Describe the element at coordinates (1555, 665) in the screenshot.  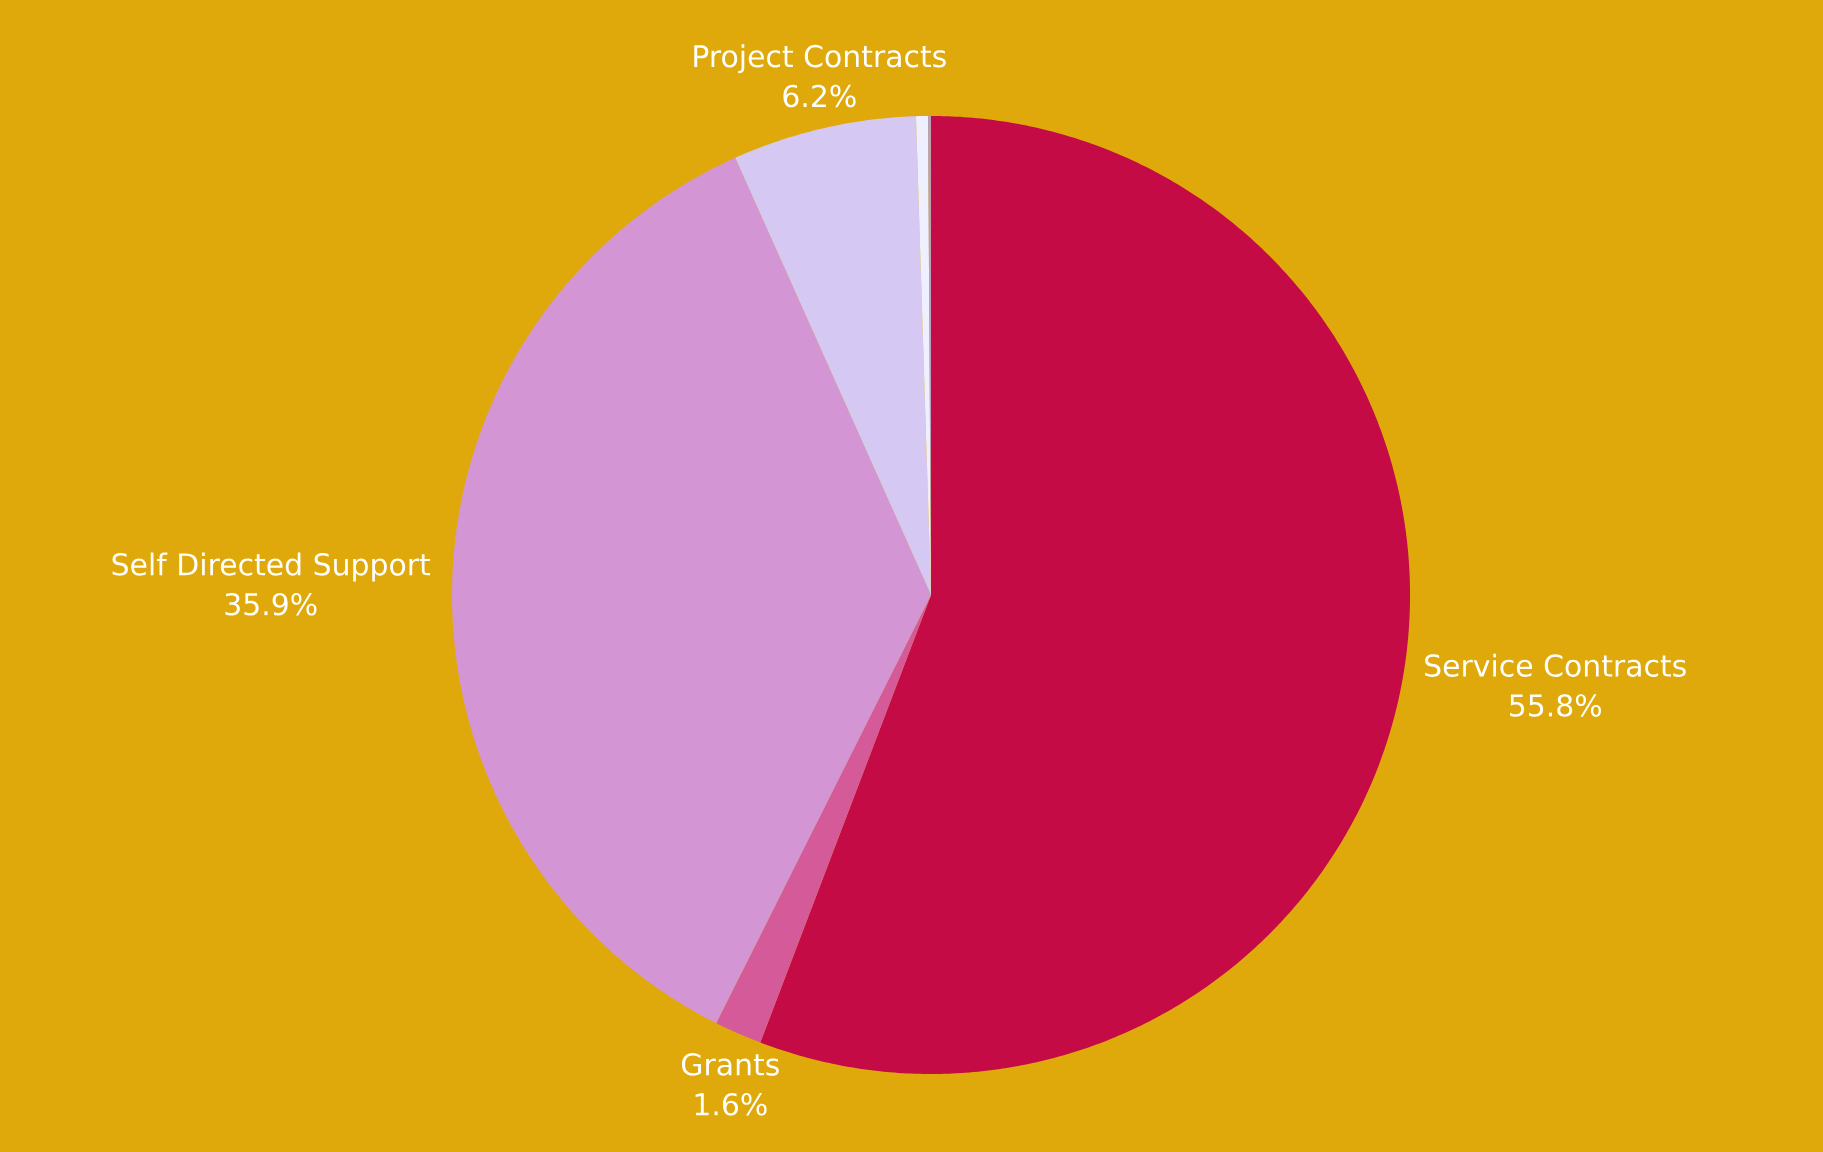
I see `slice-label: Service Contracts` at that location.